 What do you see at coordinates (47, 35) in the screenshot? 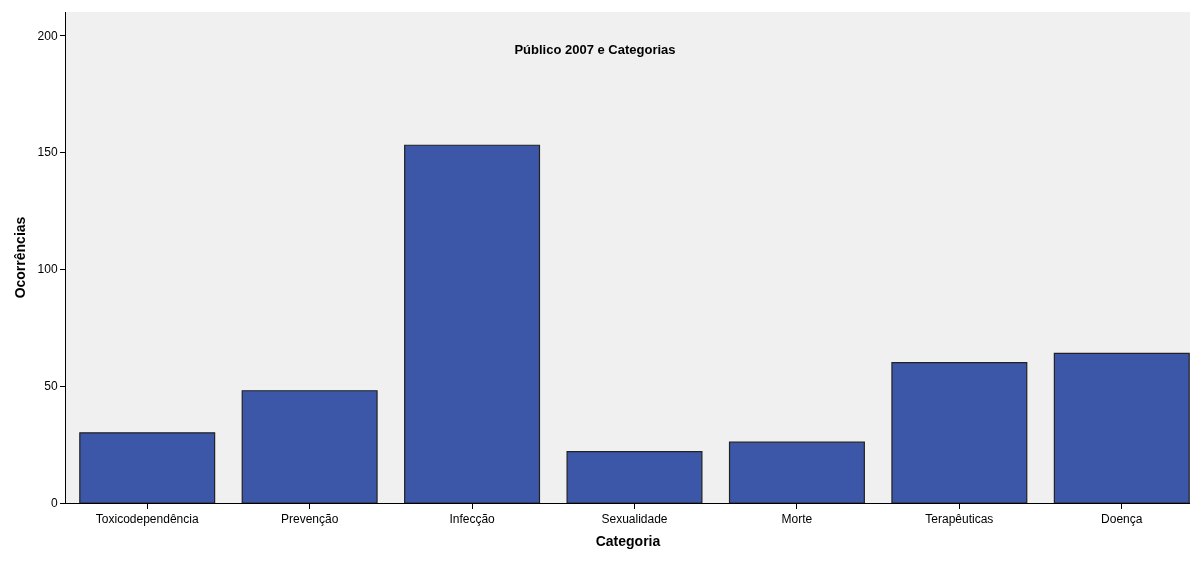
I see `y-tick-label: 200` at bounding box center [47, 35].